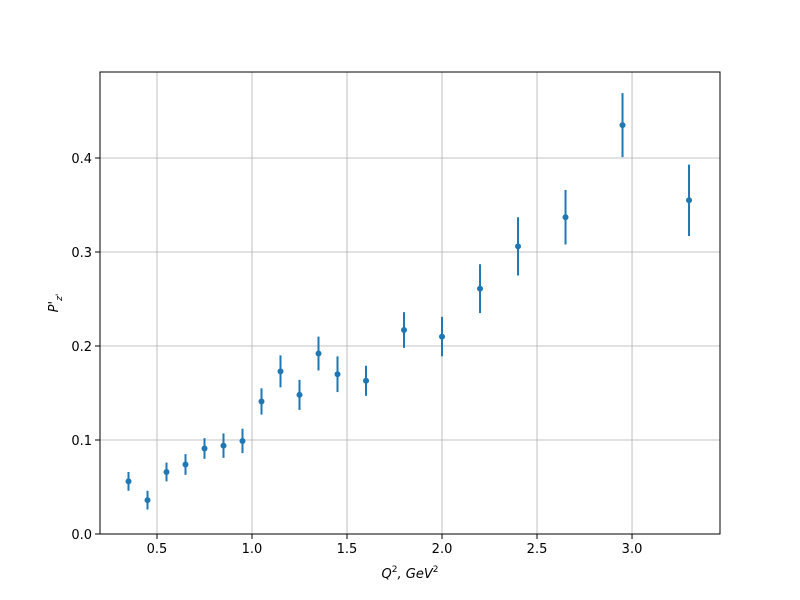  What do you see at coordinates (442, 549) in the screenshot?
I see `x-tick-label: 2.0` at bounding box center [442, 549].